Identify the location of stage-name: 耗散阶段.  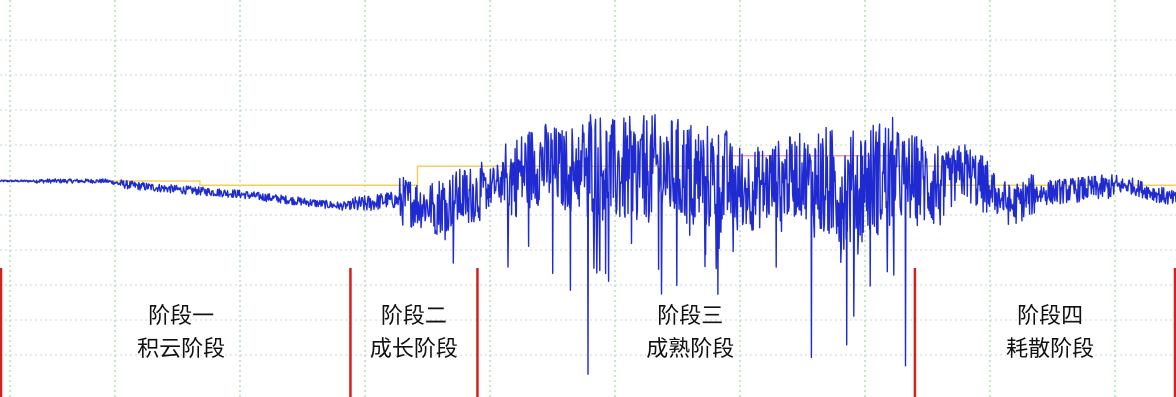
(1050, 349).